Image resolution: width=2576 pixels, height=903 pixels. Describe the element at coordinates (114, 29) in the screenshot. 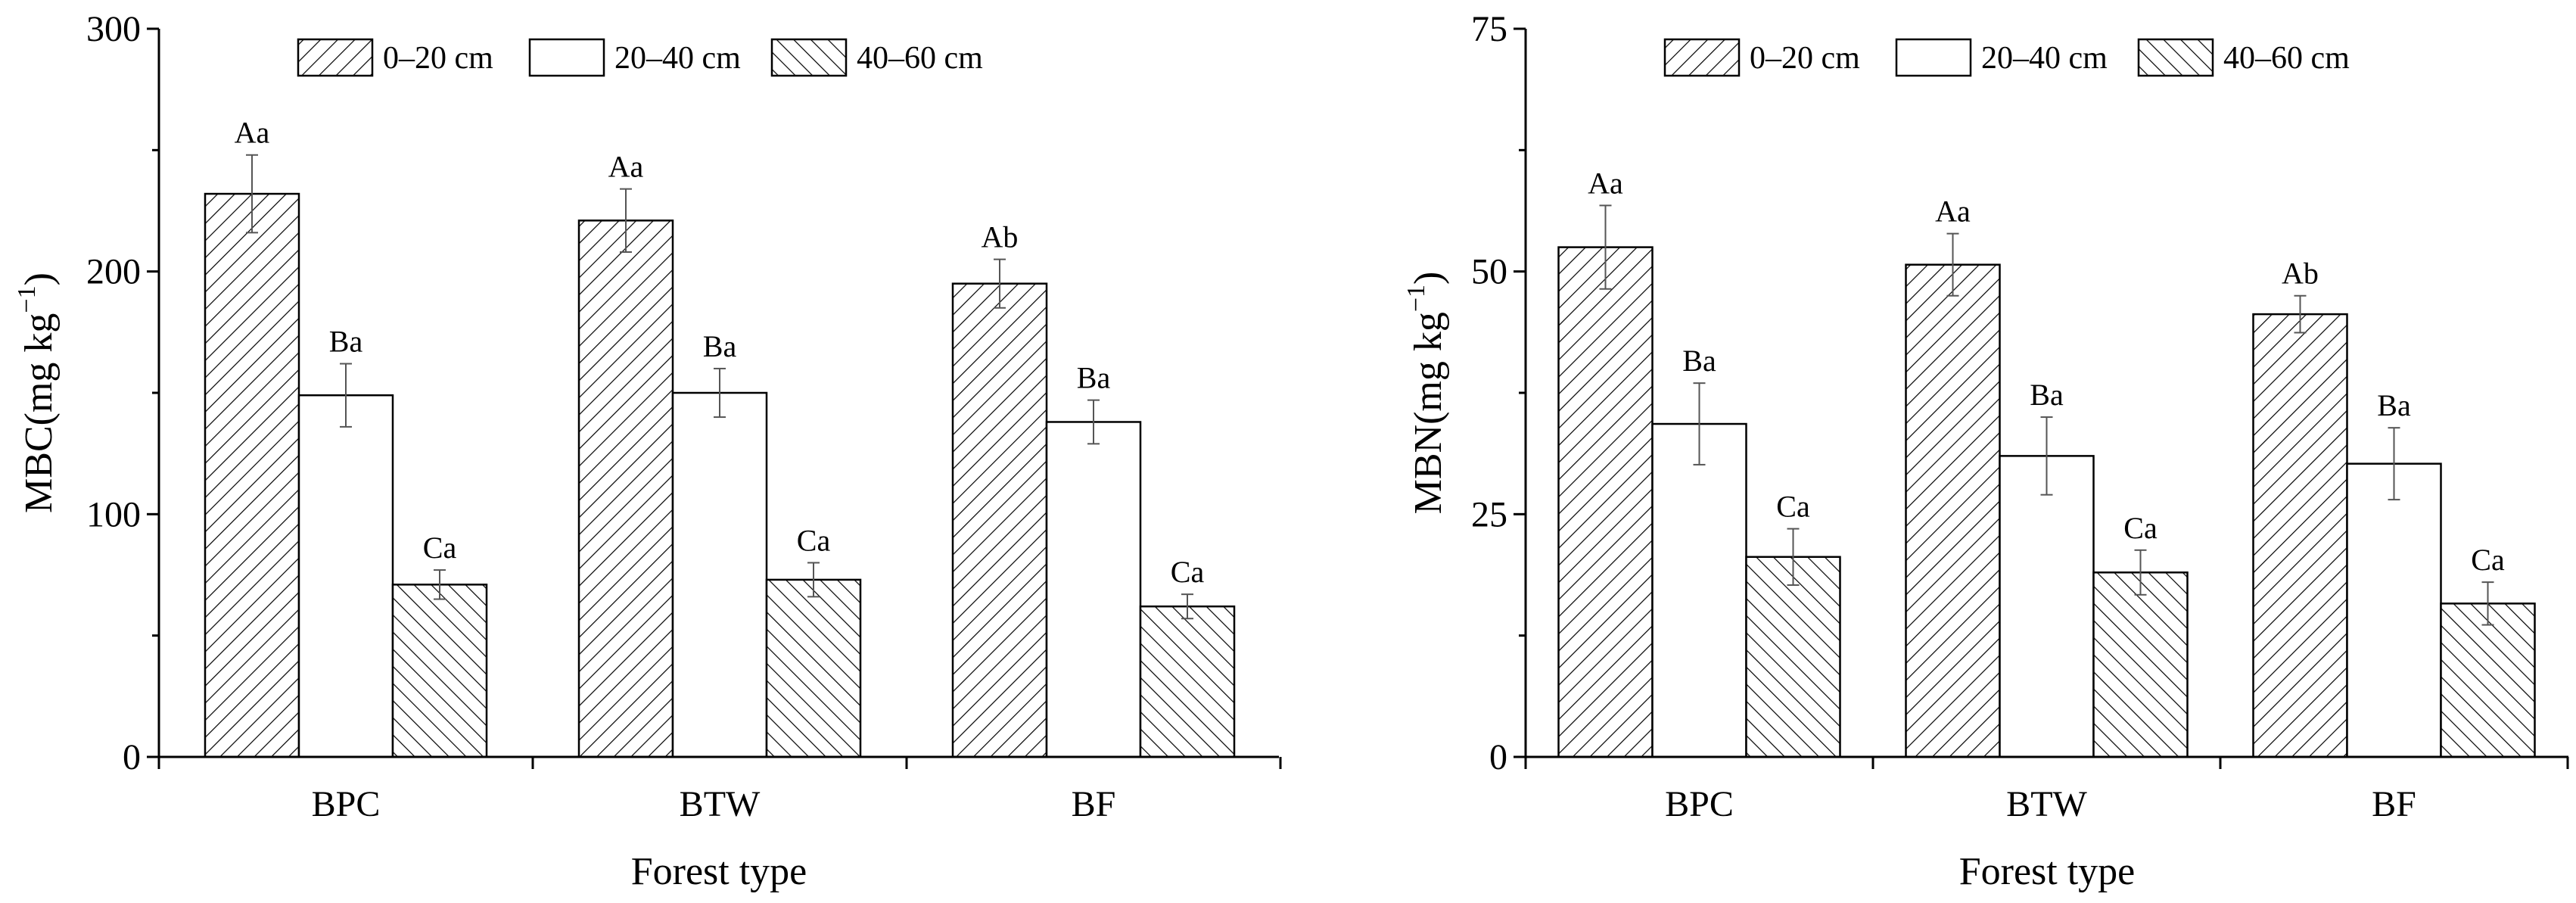

I see `y-tick-label: 300` at that location.